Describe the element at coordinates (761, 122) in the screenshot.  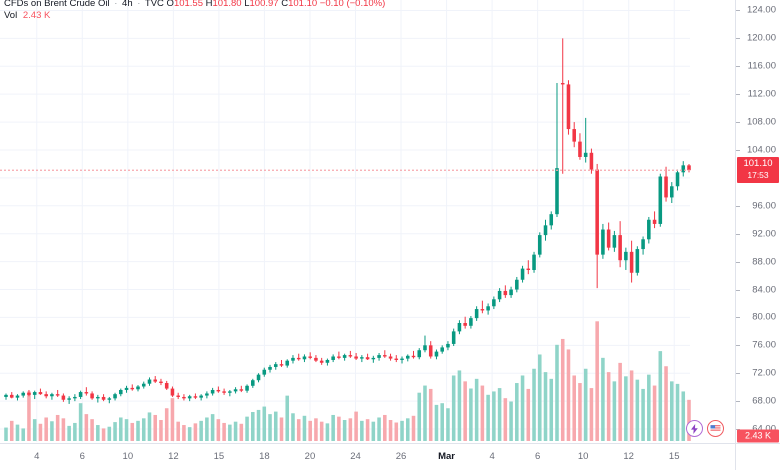
I see `price-tick-label: 108.00` at that location.